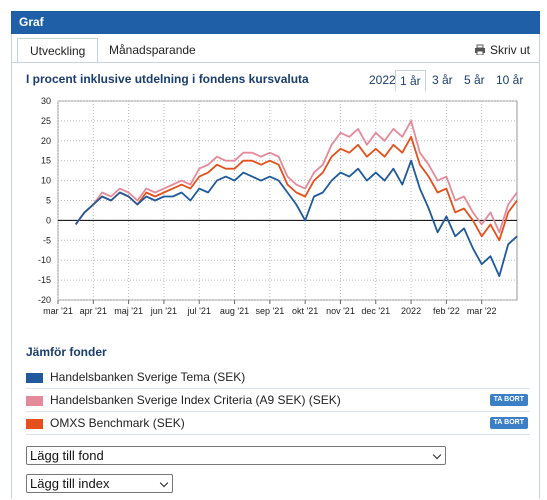  Describe the element at coordinates (510, 80) in the screenshot. I see `period-tab: 10 år` at that location.